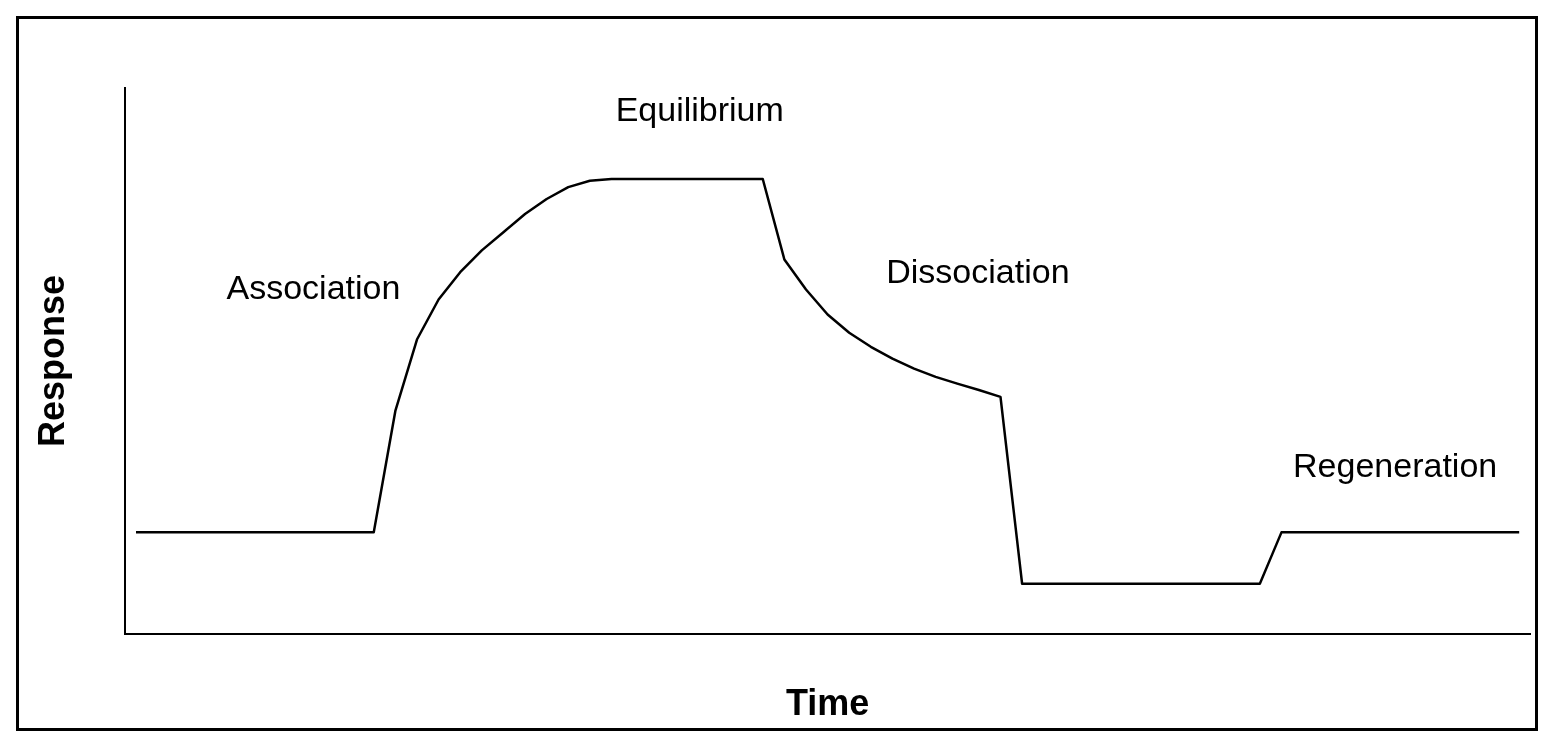 The height and width of the screenshot is (749, 1555). What do you see at coordinates (1395, 465) in the screenshot?
I see `annotation: Regeneration` at bounding box center [1395, 465].